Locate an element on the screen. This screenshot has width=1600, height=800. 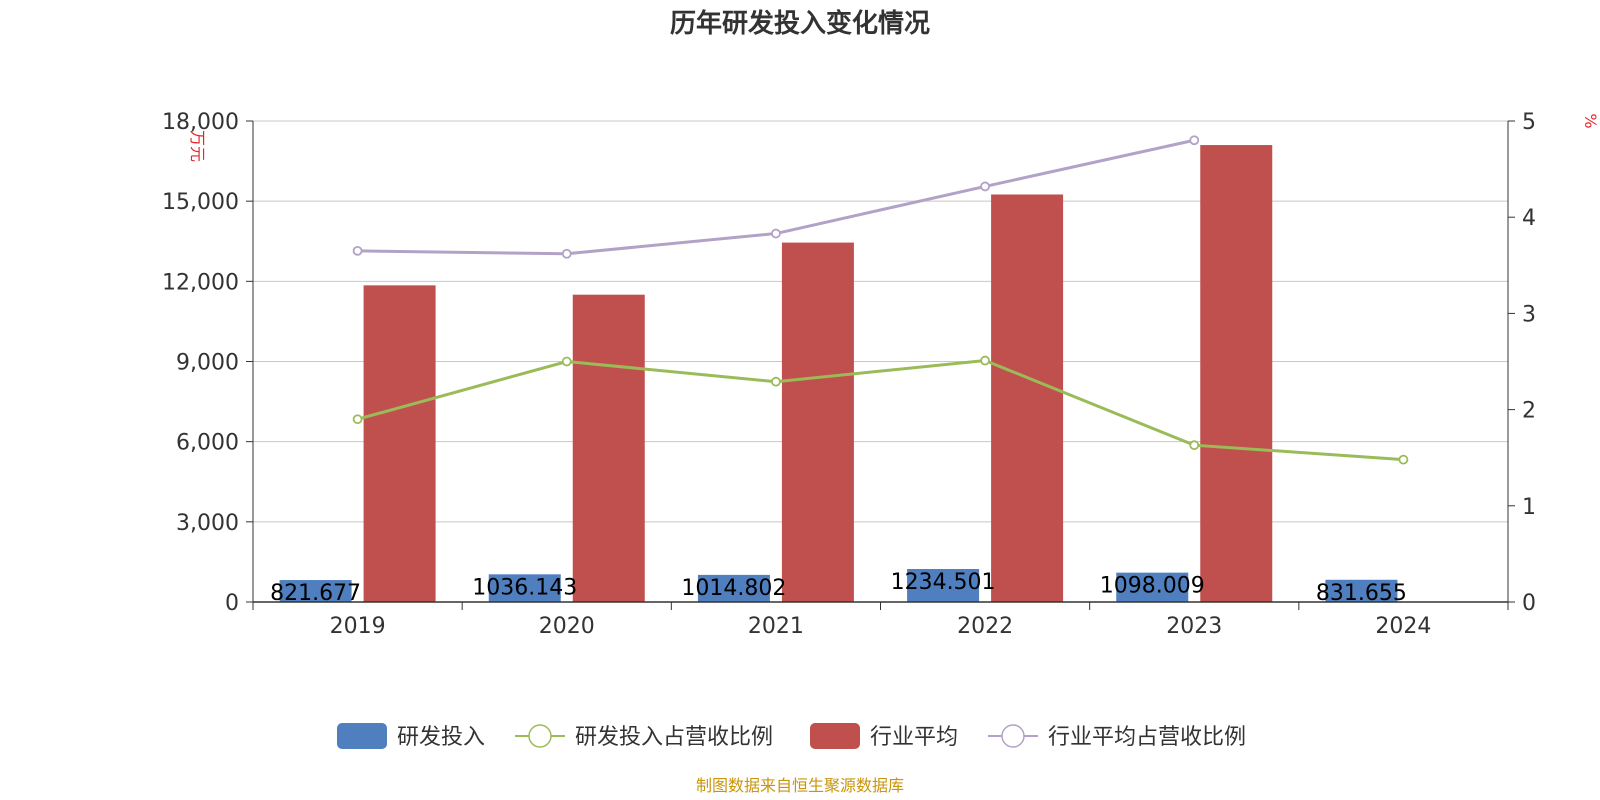
legend-label: 行业平均 is located at coordinates (914, 737).